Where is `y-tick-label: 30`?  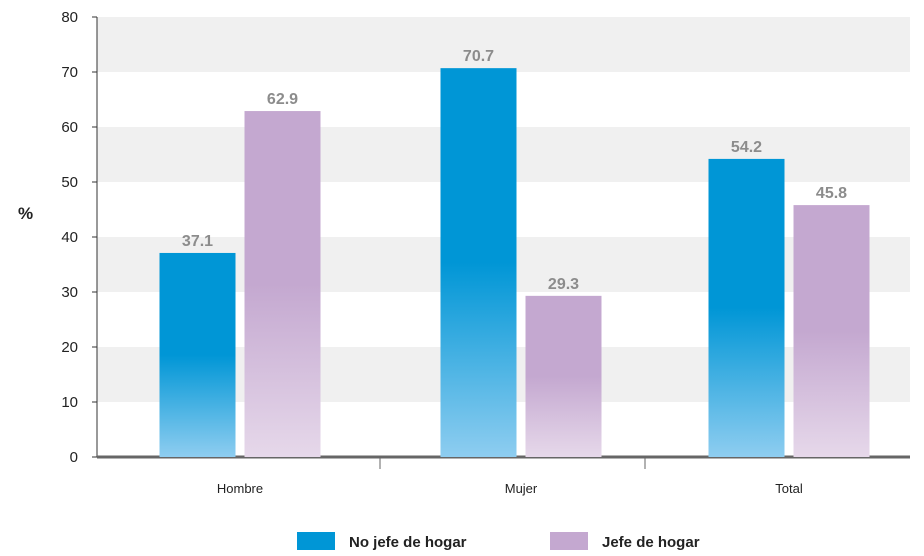 y-tick-label: 30 is located at coordinates (69, 292).